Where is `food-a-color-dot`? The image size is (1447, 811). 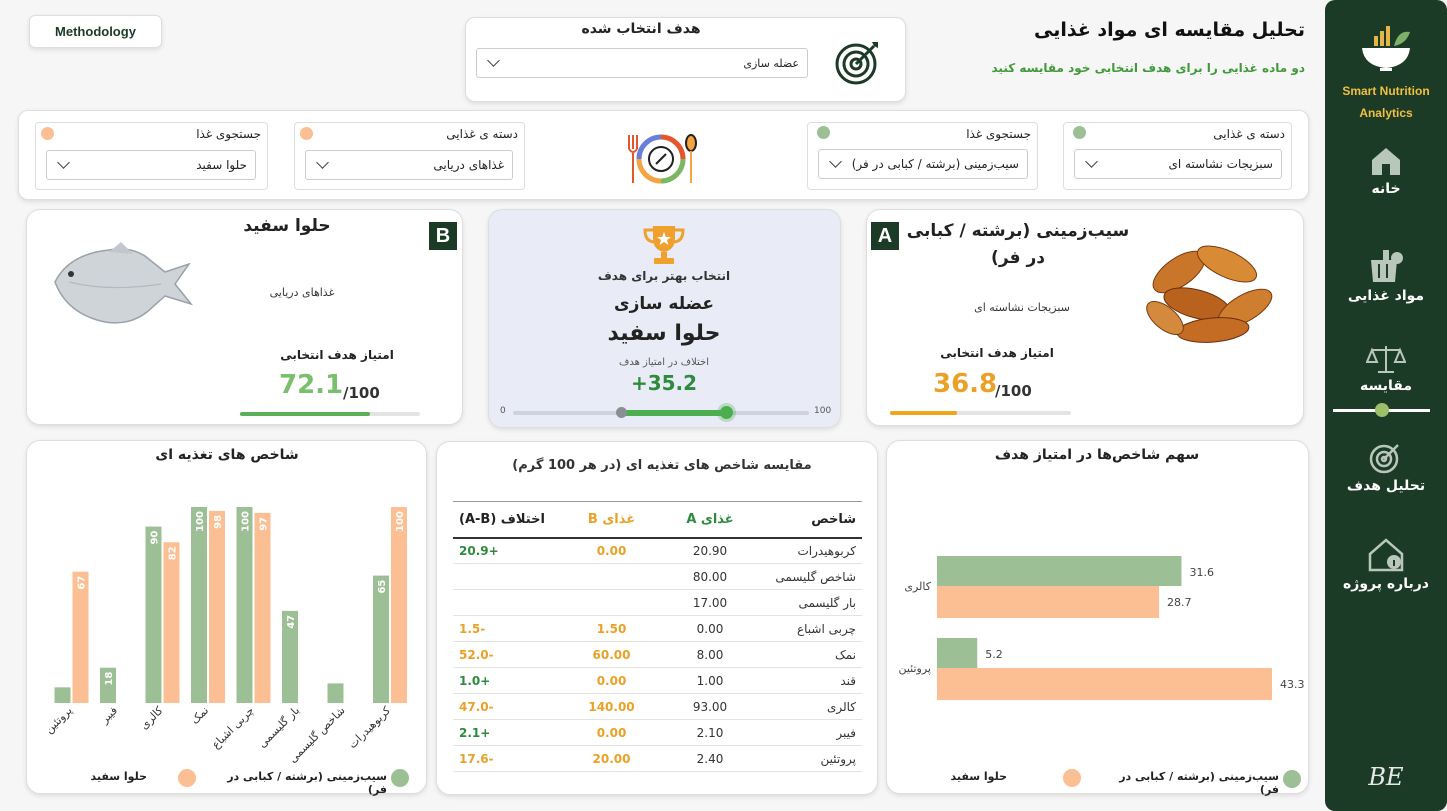 food-a-color-dot is located at coordinates (1079, 132).